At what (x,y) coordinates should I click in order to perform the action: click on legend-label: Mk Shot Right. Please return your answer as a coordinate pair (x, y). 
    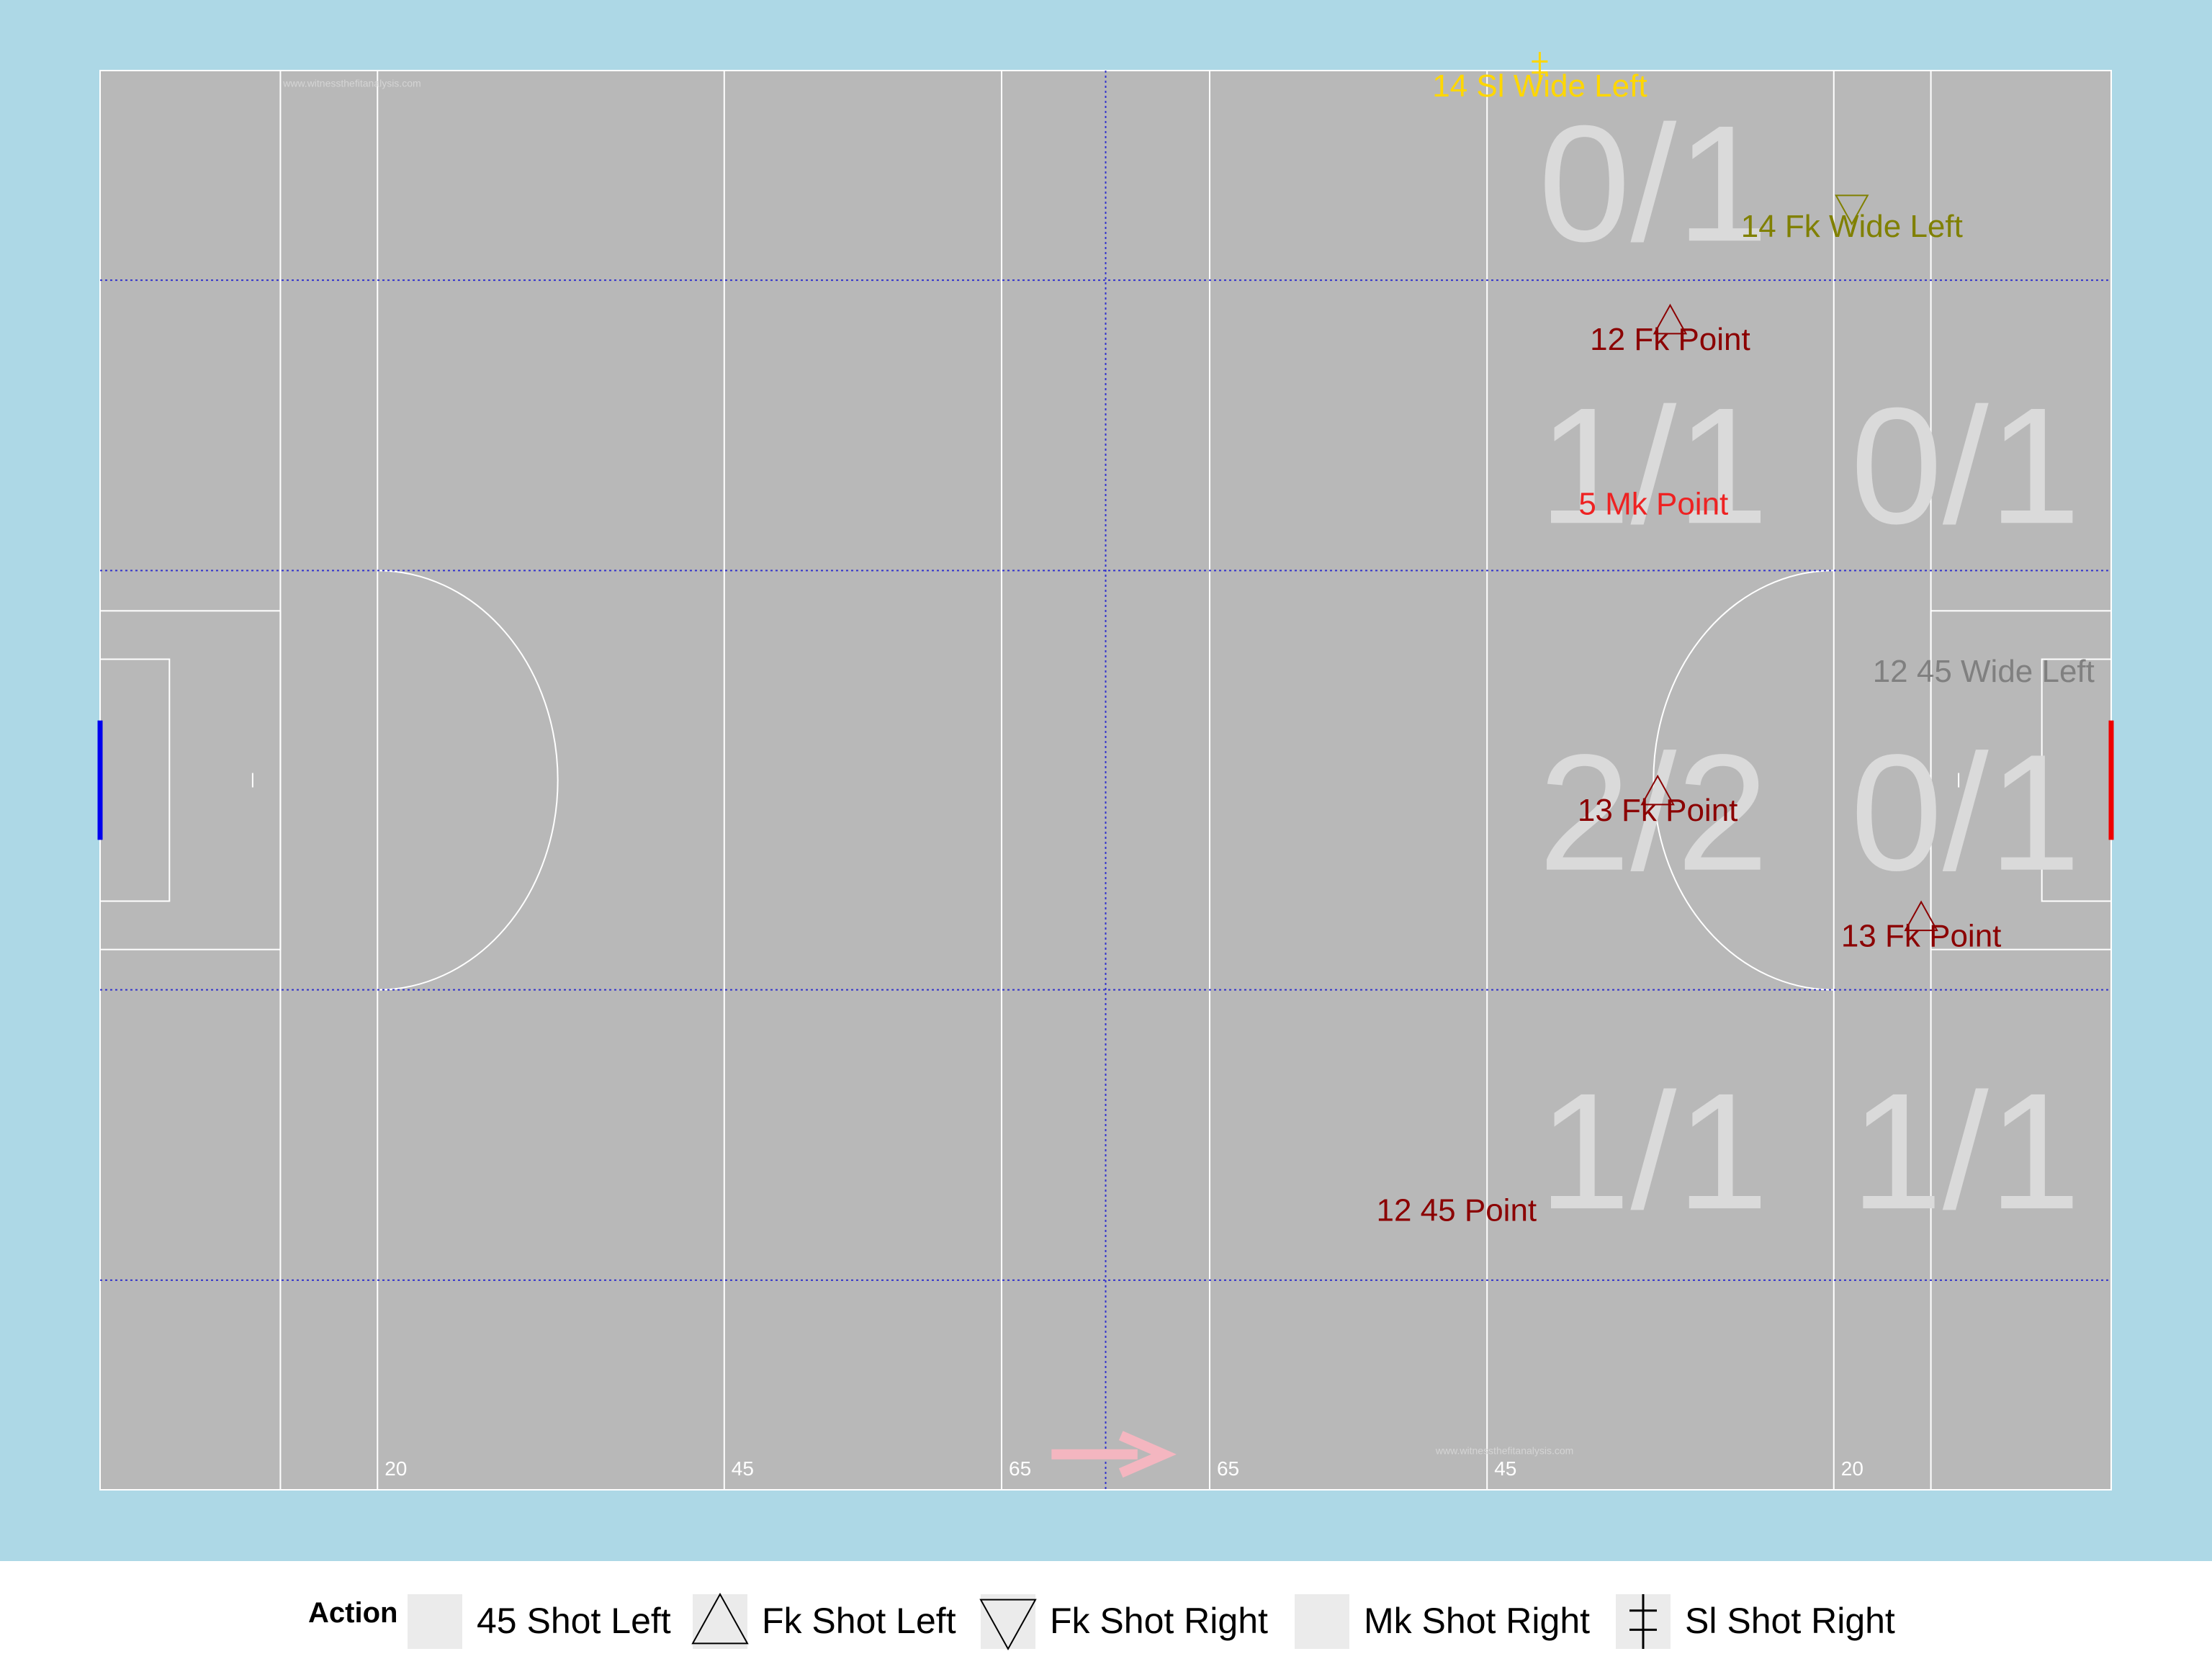
    Looking at the image, I should click on (1477, 1621).